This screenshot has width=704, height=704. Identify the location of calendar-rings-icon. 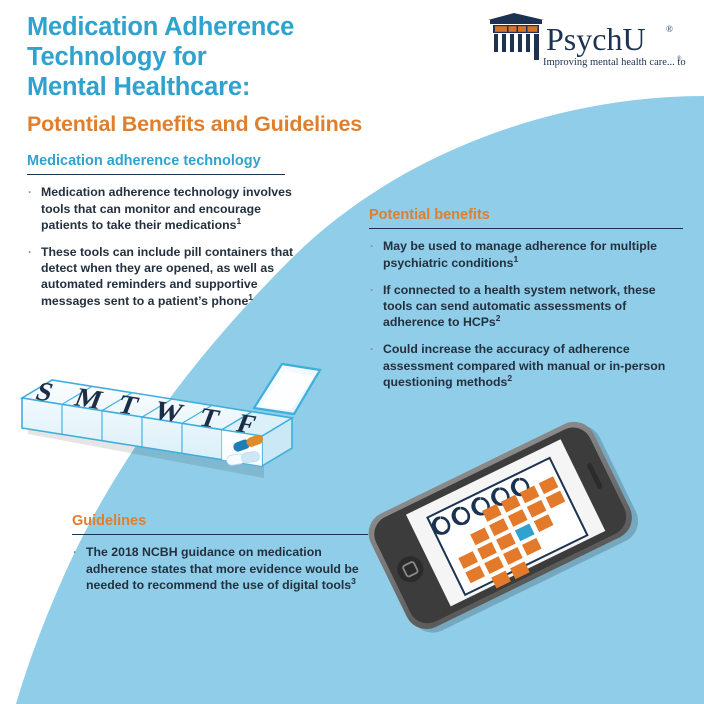
(480, 506).